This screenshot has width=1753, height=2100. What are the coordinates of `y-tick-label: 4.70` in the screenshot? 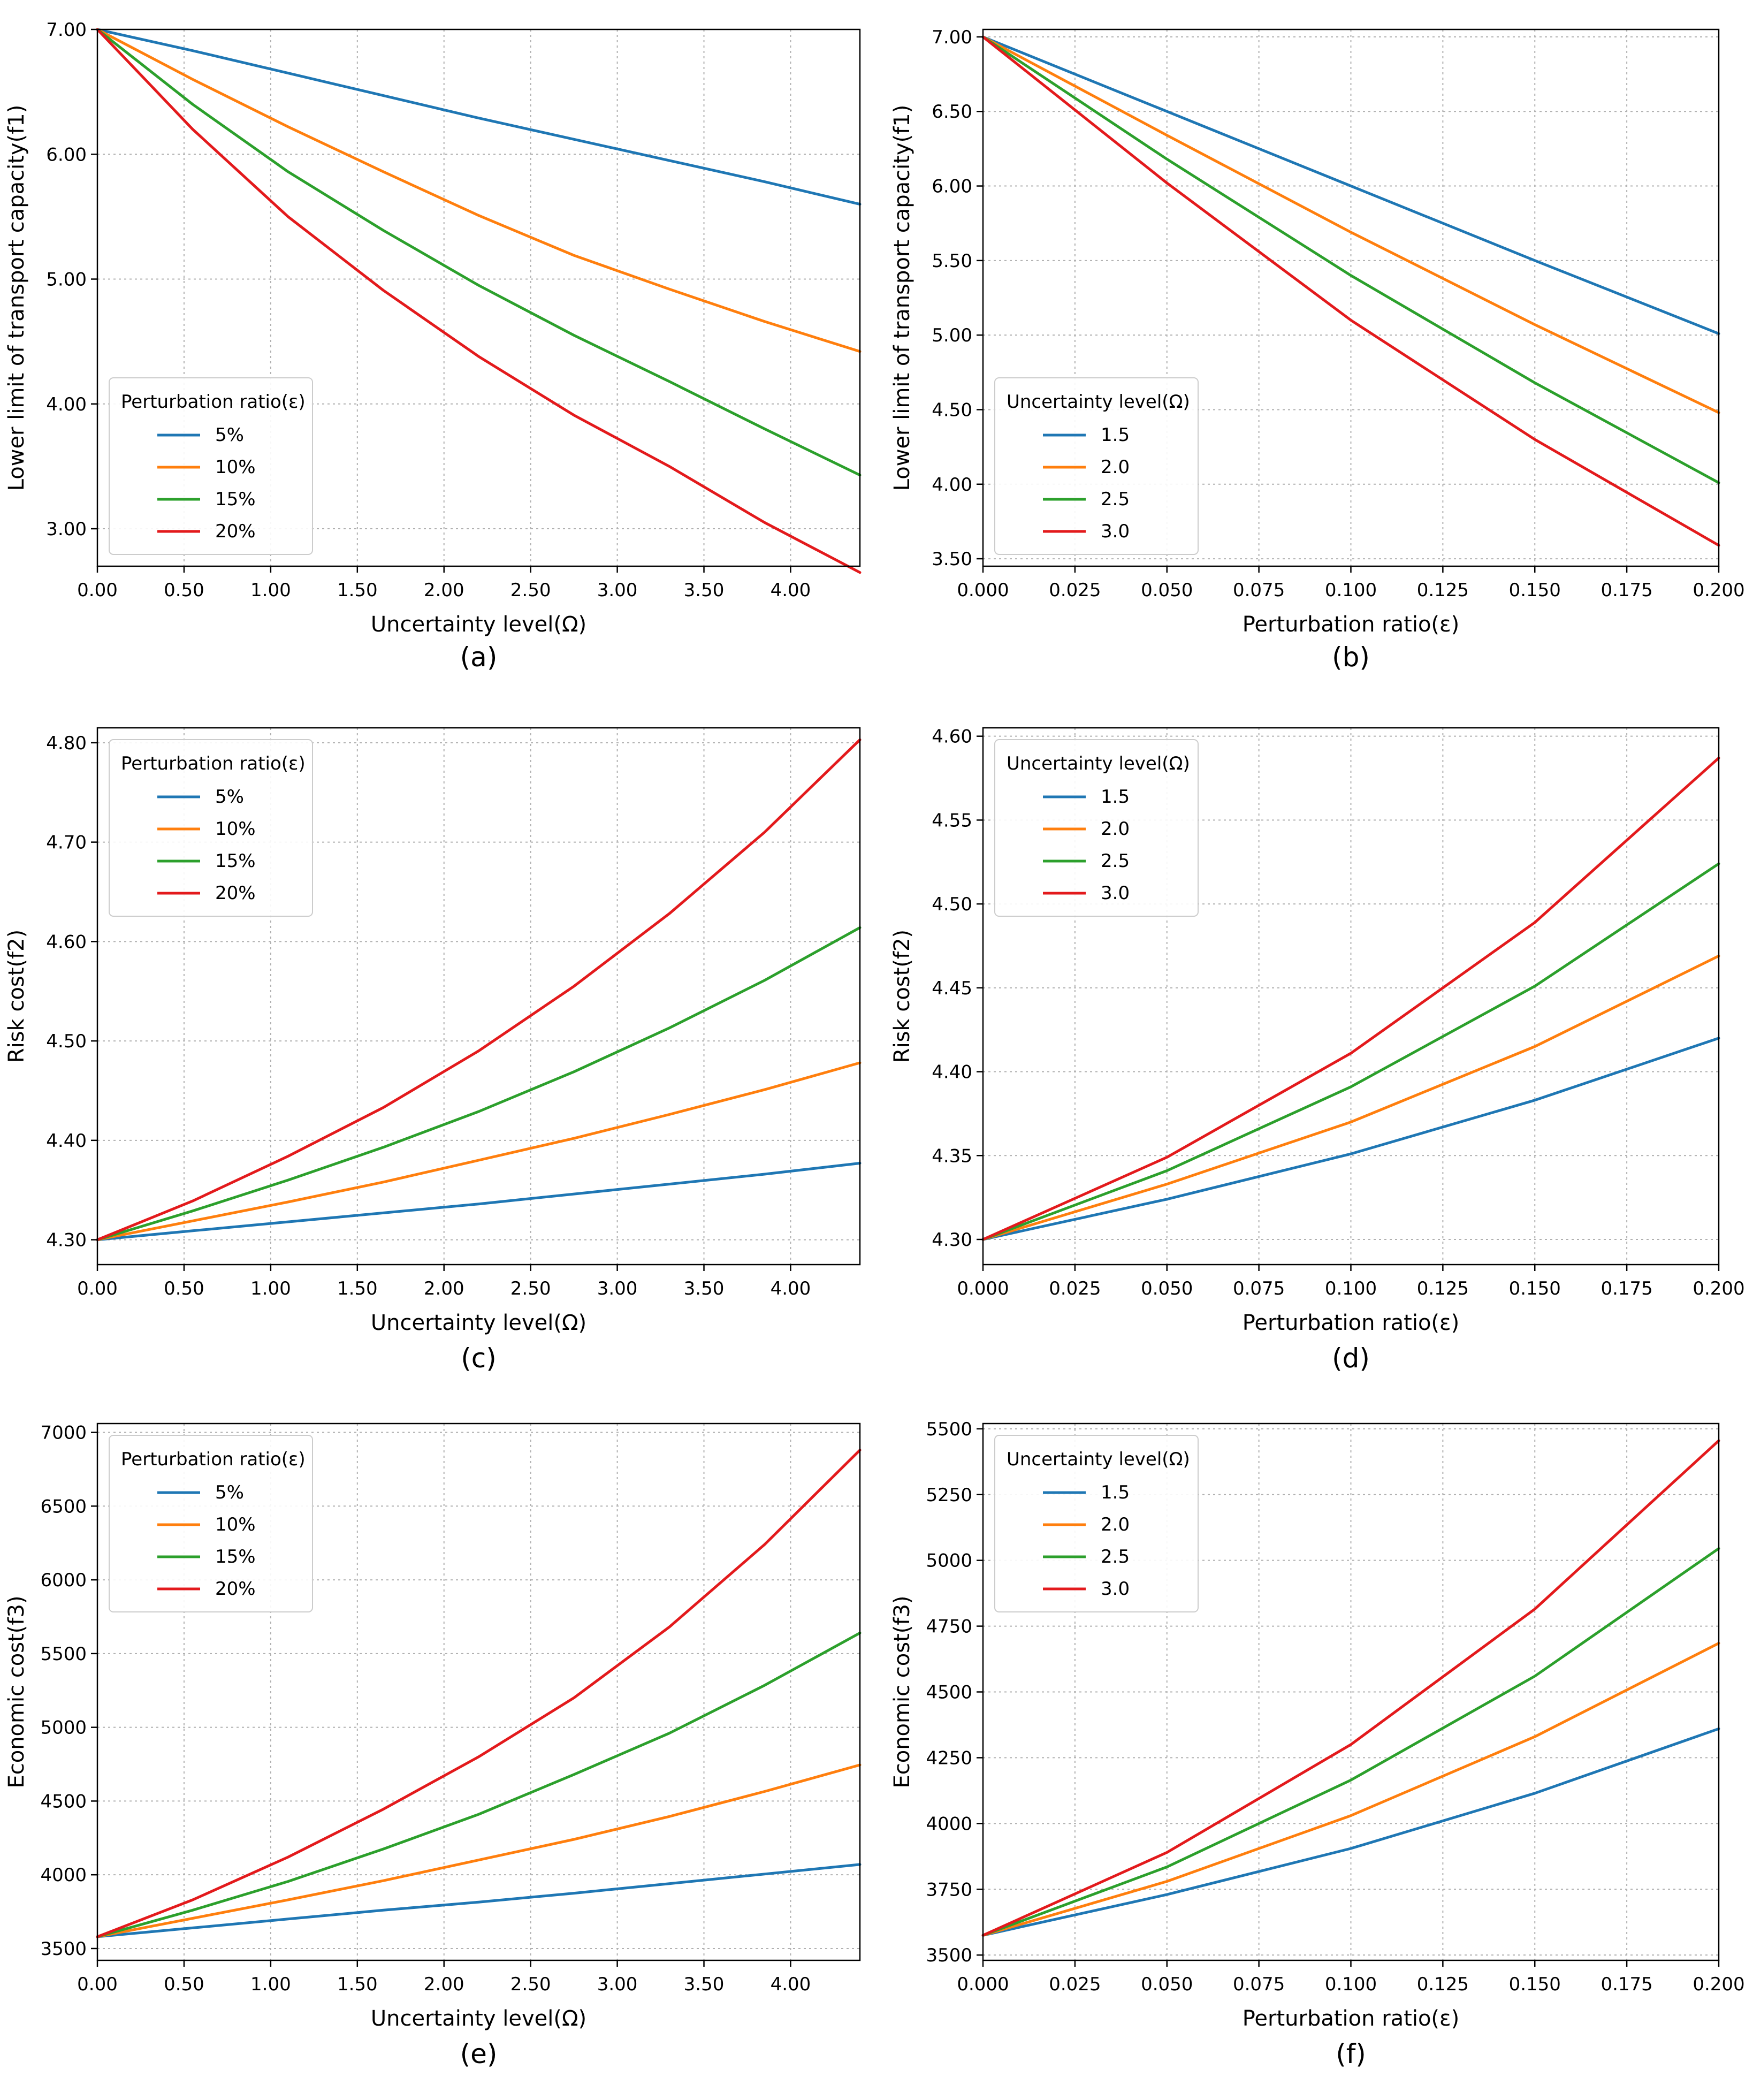 It's located at (66, 843).